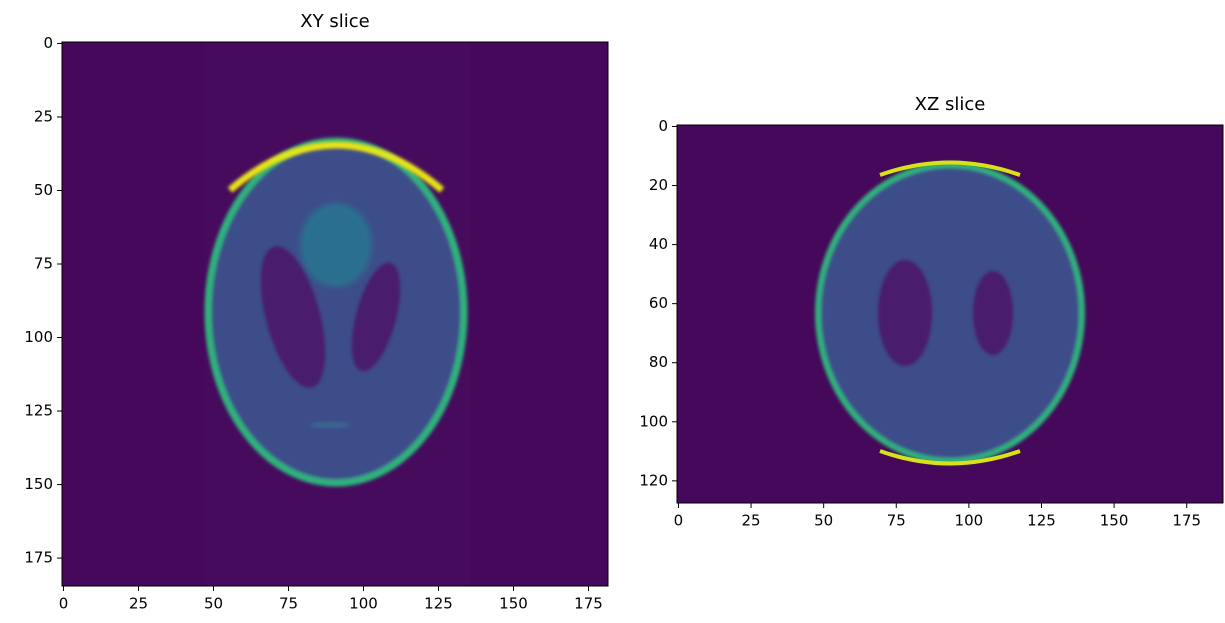  What do you see at coordinates (43, 116) in the screenshot?
I see `y-tick-label: 25` at bounding box center [43, 116].